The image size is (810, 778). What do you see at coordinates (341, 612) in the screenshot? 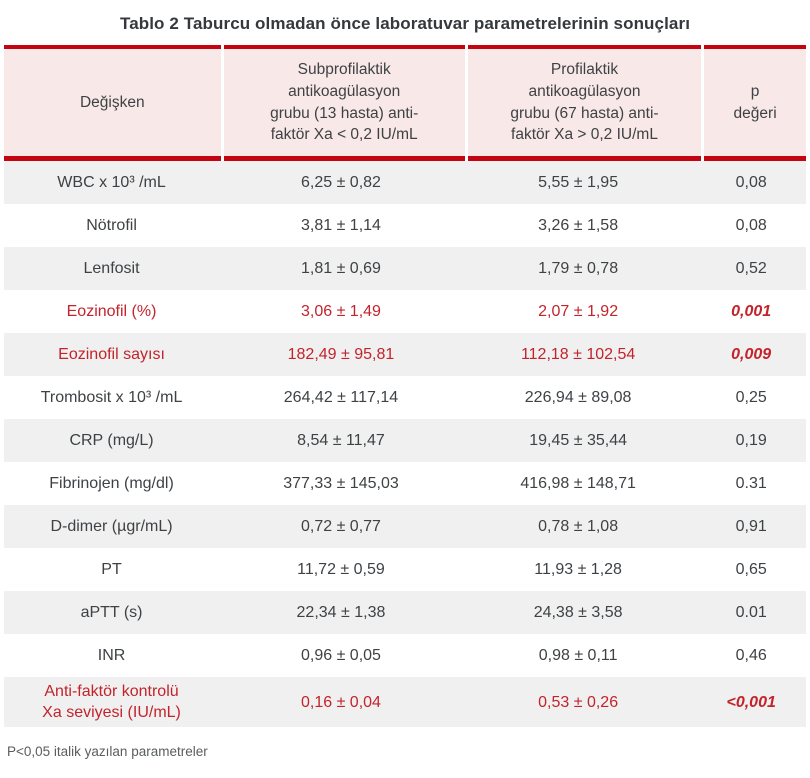
I see `subprophylactic-value: 22,34 ± 1,38` at bounding box center [341, 612].